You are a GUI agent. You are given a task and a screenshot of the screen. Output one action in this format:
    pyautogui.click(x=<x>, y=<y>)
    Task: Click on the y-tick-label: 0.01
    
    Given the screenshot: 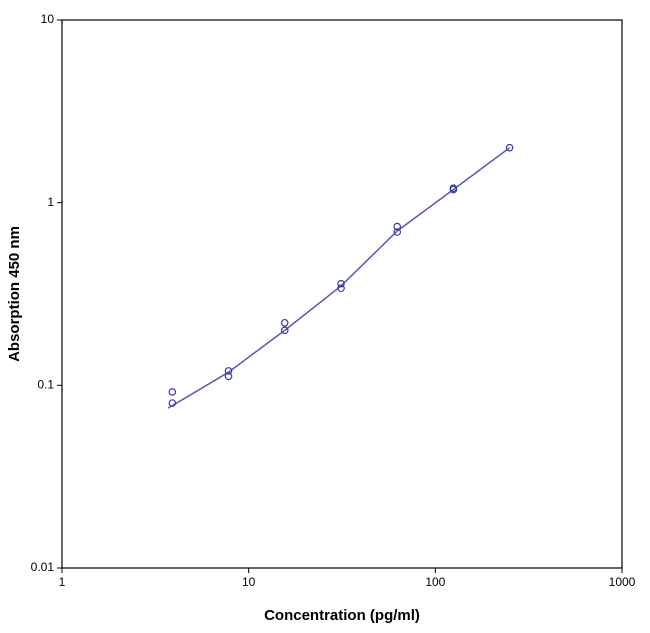 What is the action you would take?
    pyautogui.click(x=43, y=567)
    